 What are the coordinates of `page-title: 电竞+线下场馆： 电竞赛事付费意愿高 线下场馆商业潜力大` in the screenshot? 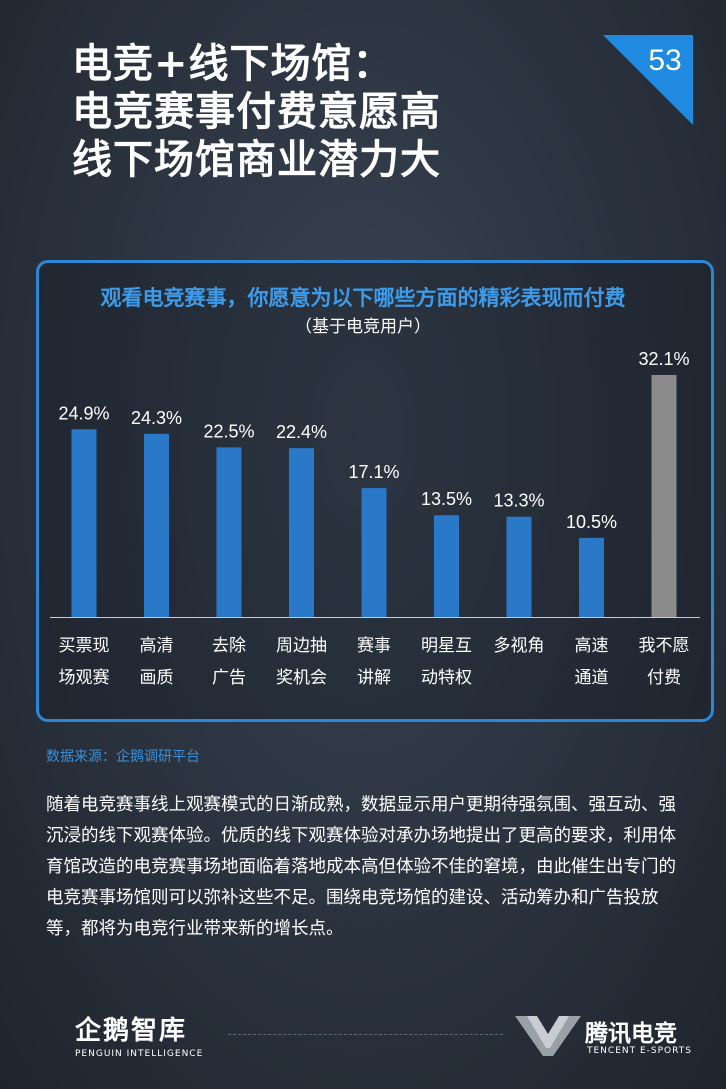 It's located at (256, 112).